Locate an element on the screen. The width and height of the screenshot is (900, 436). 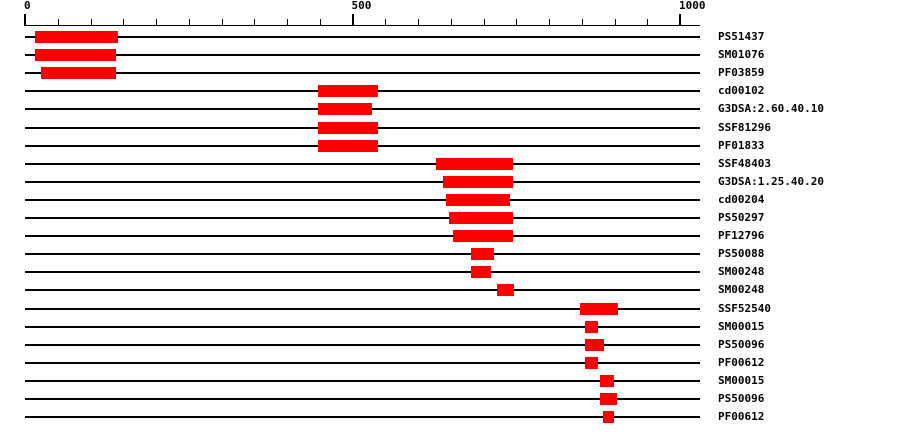
domain-track-row: PS50297 is located at coordinates (450, 218).